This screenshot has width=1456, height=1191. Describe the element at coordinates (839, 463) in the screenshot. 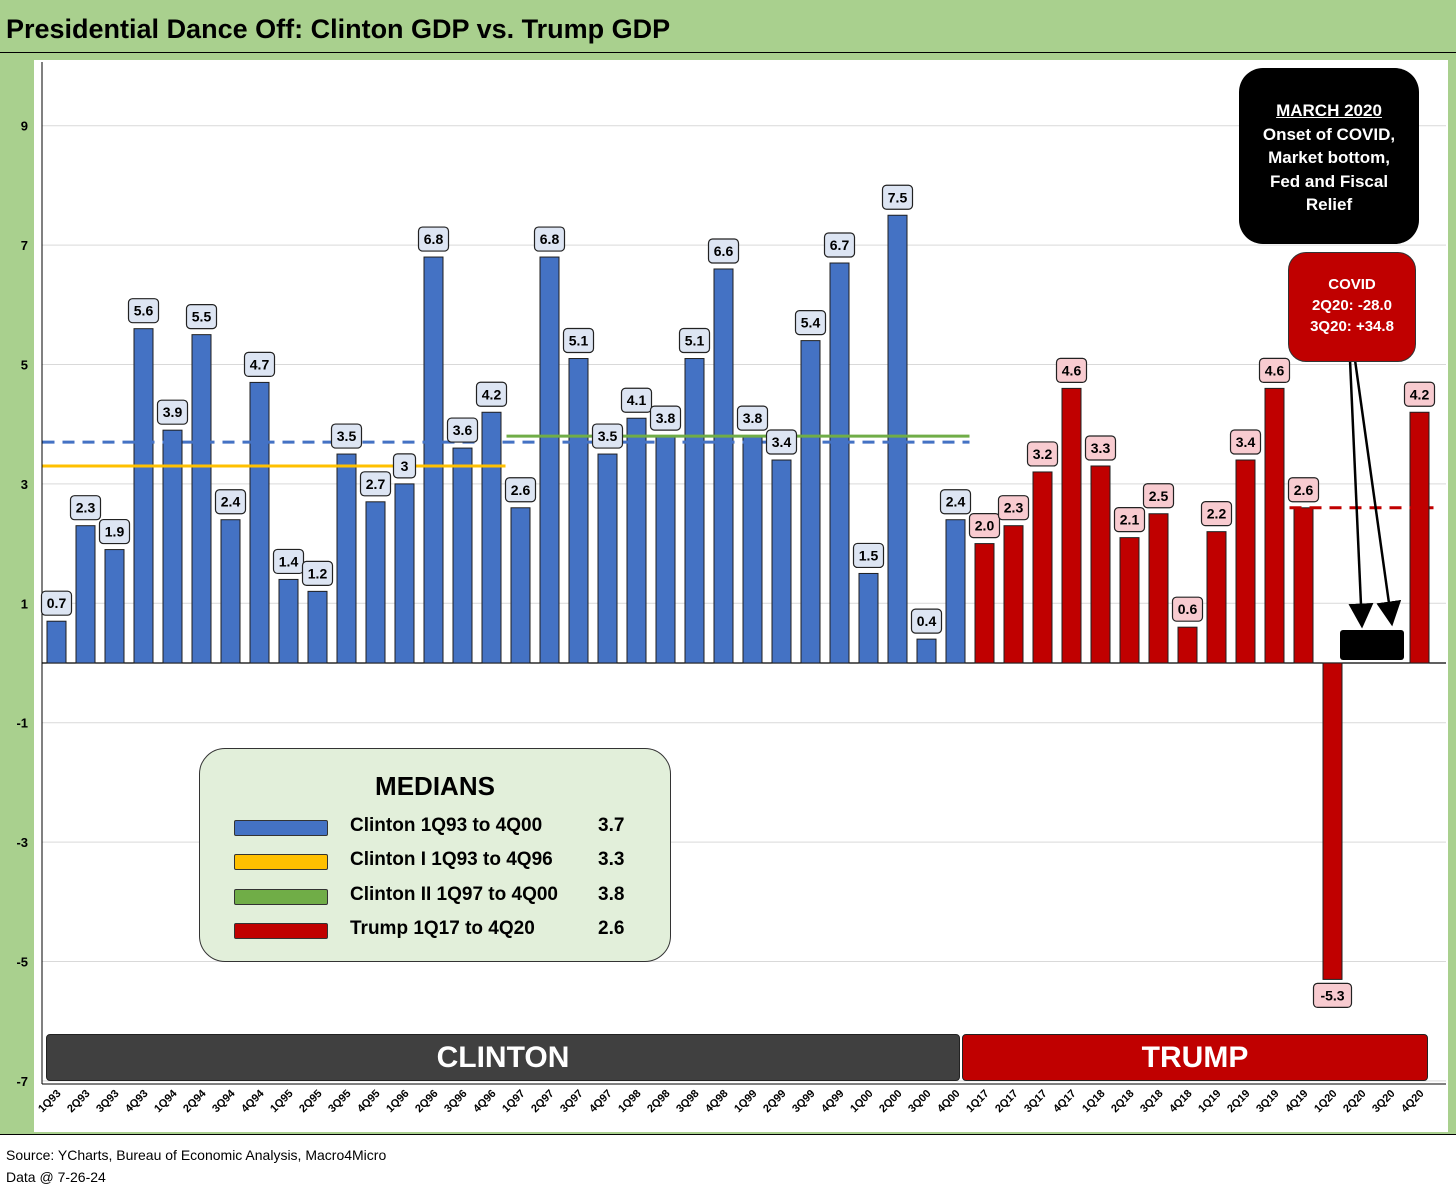

I see `bar-4Q99` at that location.